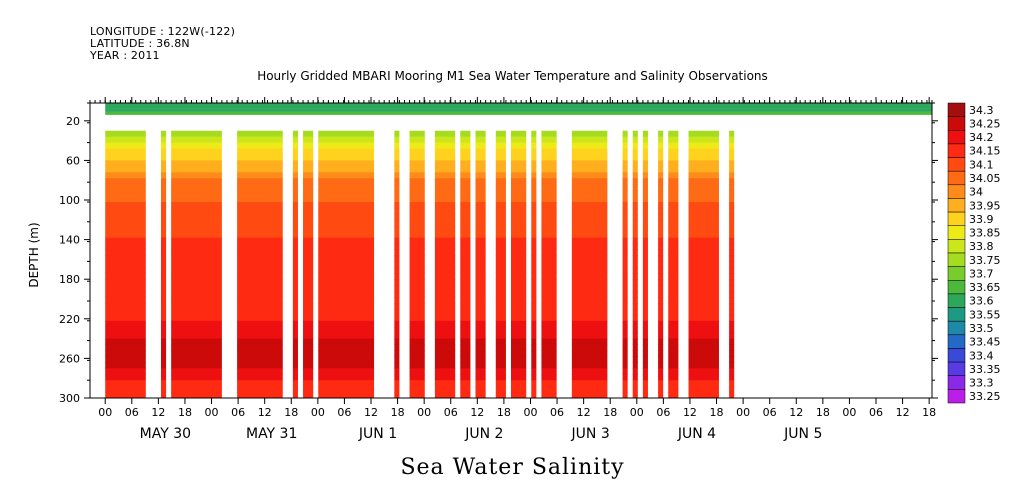 Image resolution: width=1009 pixels, height=504 pixels. I want to click on x-tick-label: 18, so click(398, 412).